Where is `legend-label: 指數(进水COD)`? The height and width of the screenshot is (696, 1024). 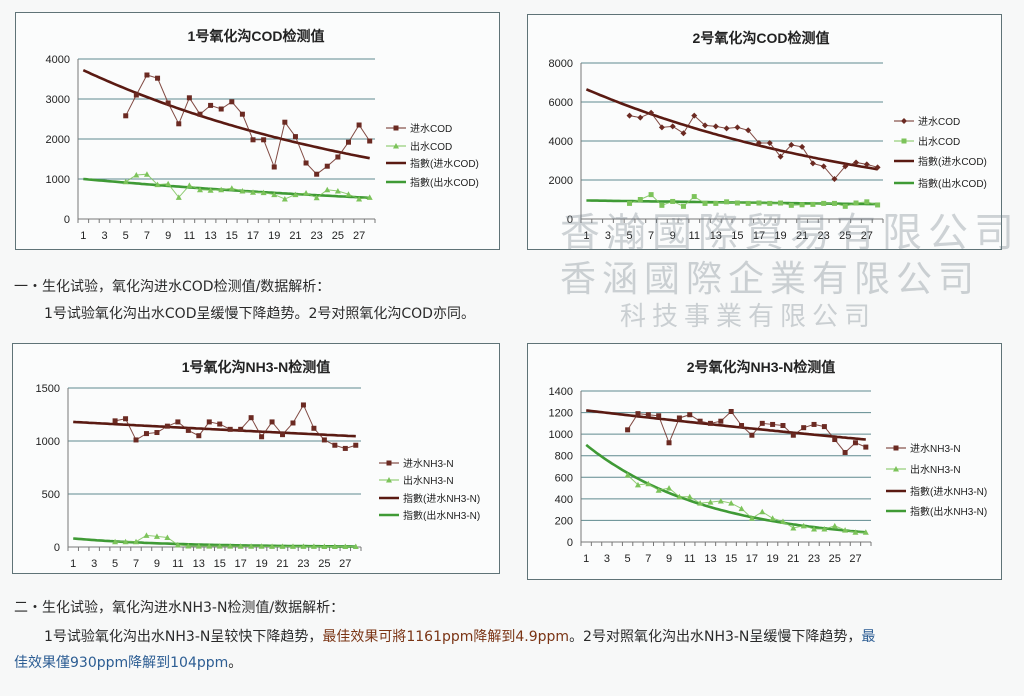
legend-label: 指數(进水COD) is located at coordinates (444, 163).